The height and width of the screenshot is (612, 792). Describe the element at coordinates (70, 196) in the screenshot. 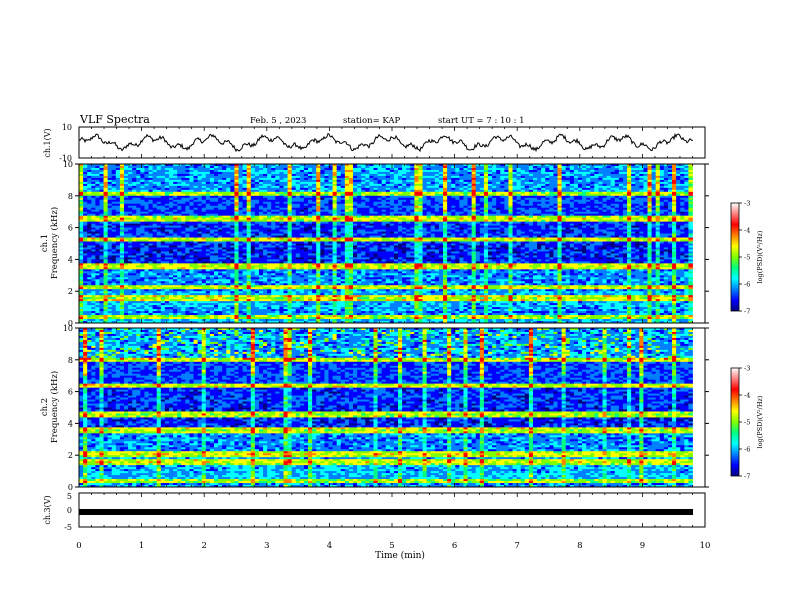

I see `ch1-ytick-label: 8` at that location.